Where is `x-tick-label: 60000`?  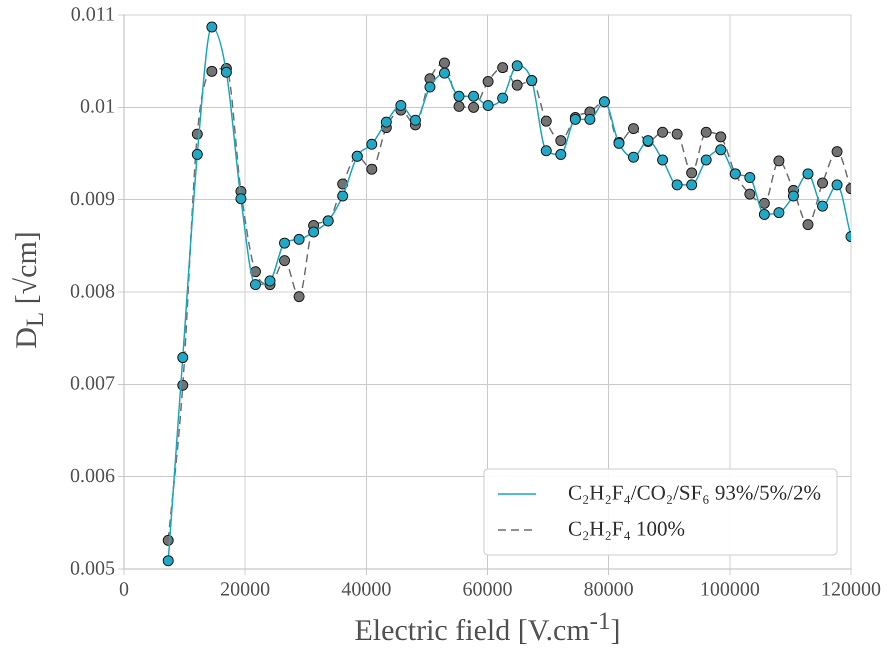
x-tick-label: 60000 is located at coordinates (487, 589).